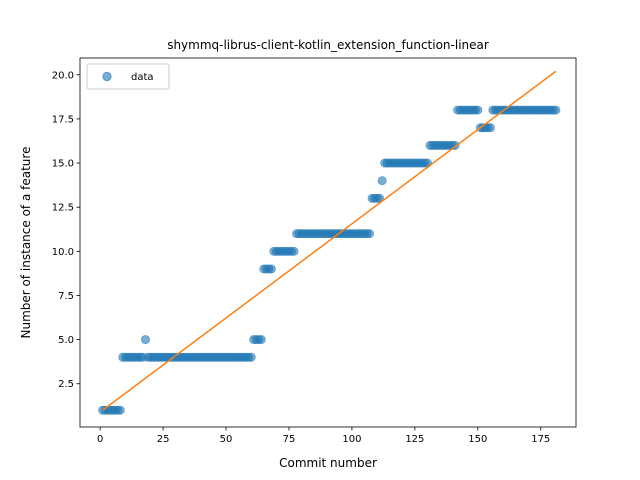 The height and width of the screenshot is (480, 640). Describe the element at coordinates (63, 164) in the screenshot. I see `y-tick-label: 15.0` at that location.